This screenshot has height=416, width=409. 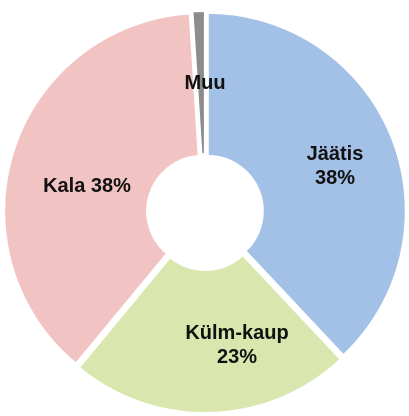 What do you see at coordinates (335, 166) in the screenshot?
I see `slice-label: Jäätis 38%` at bounding box center [335, 166].